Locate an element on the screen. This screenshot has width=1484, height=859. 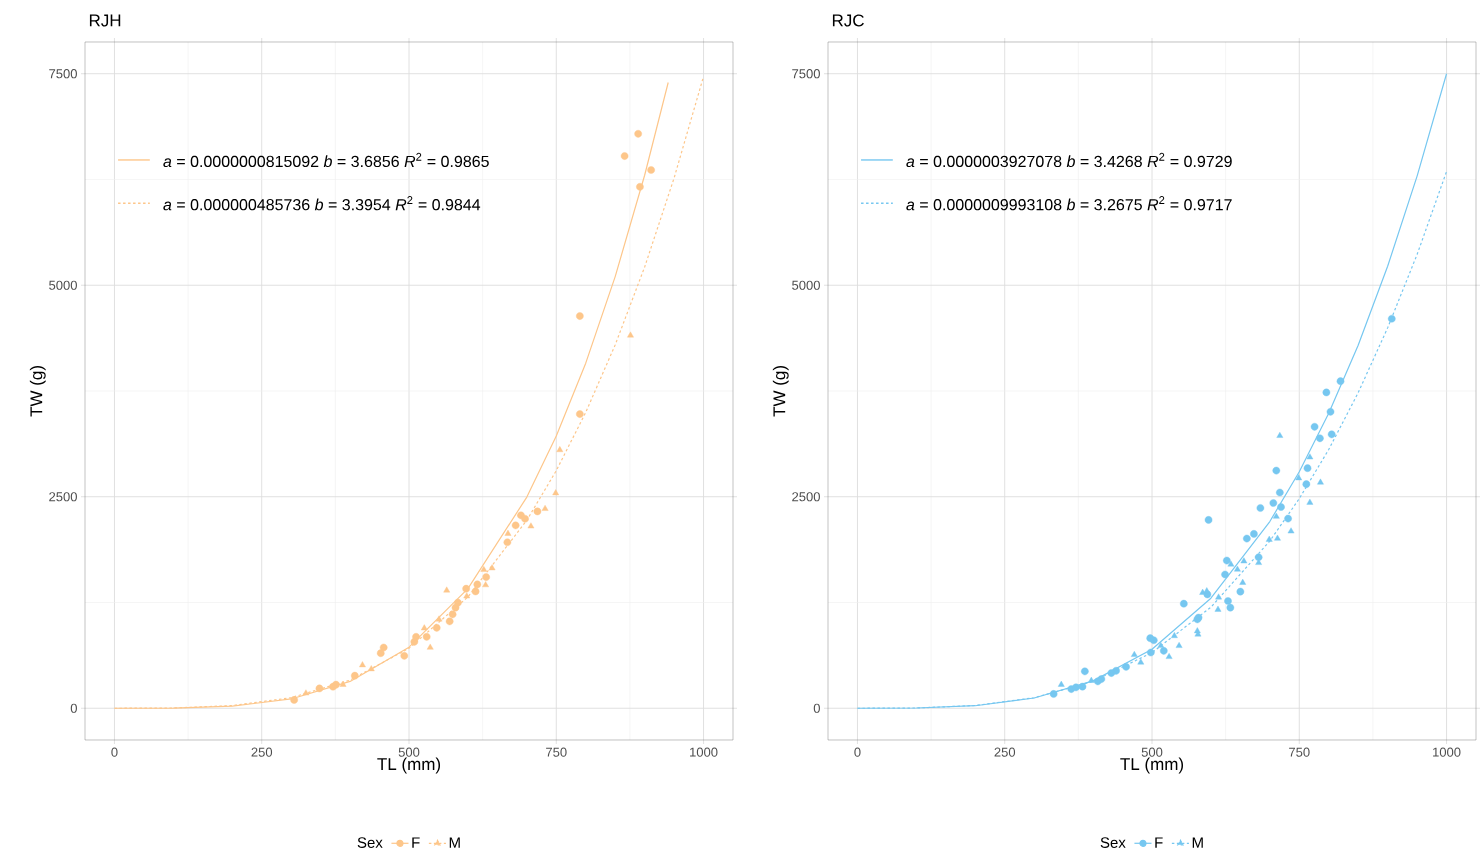
legend-label: a = 0.000000485736 b = 3.3954 R$^{2}$ = 0.9844 is located at coordinates (322, 203).